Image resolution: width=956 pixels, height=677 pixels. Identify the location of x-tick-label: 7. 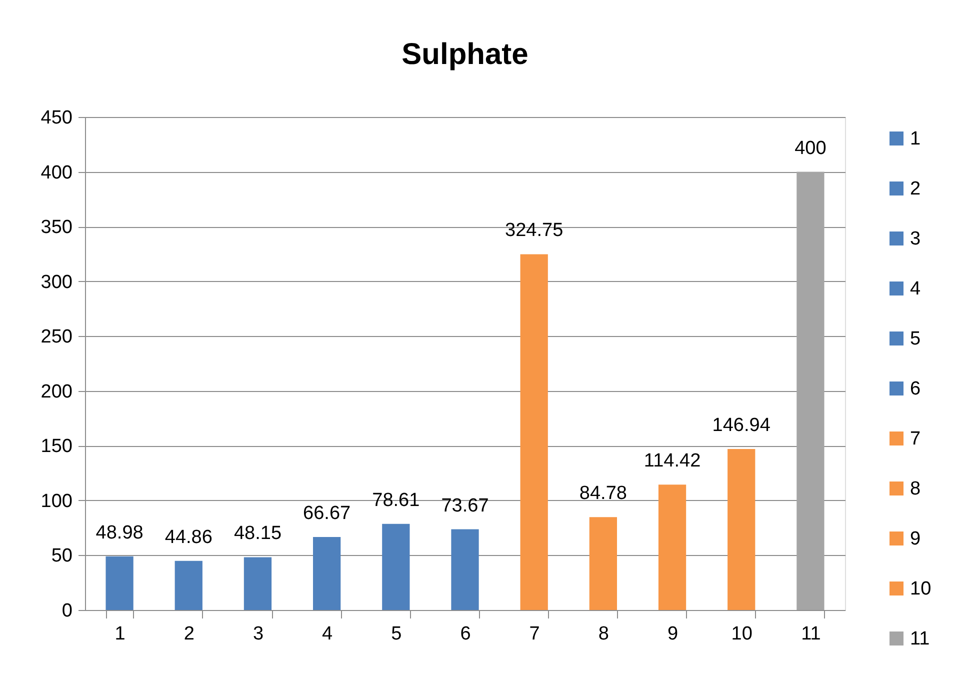
(534, 634).